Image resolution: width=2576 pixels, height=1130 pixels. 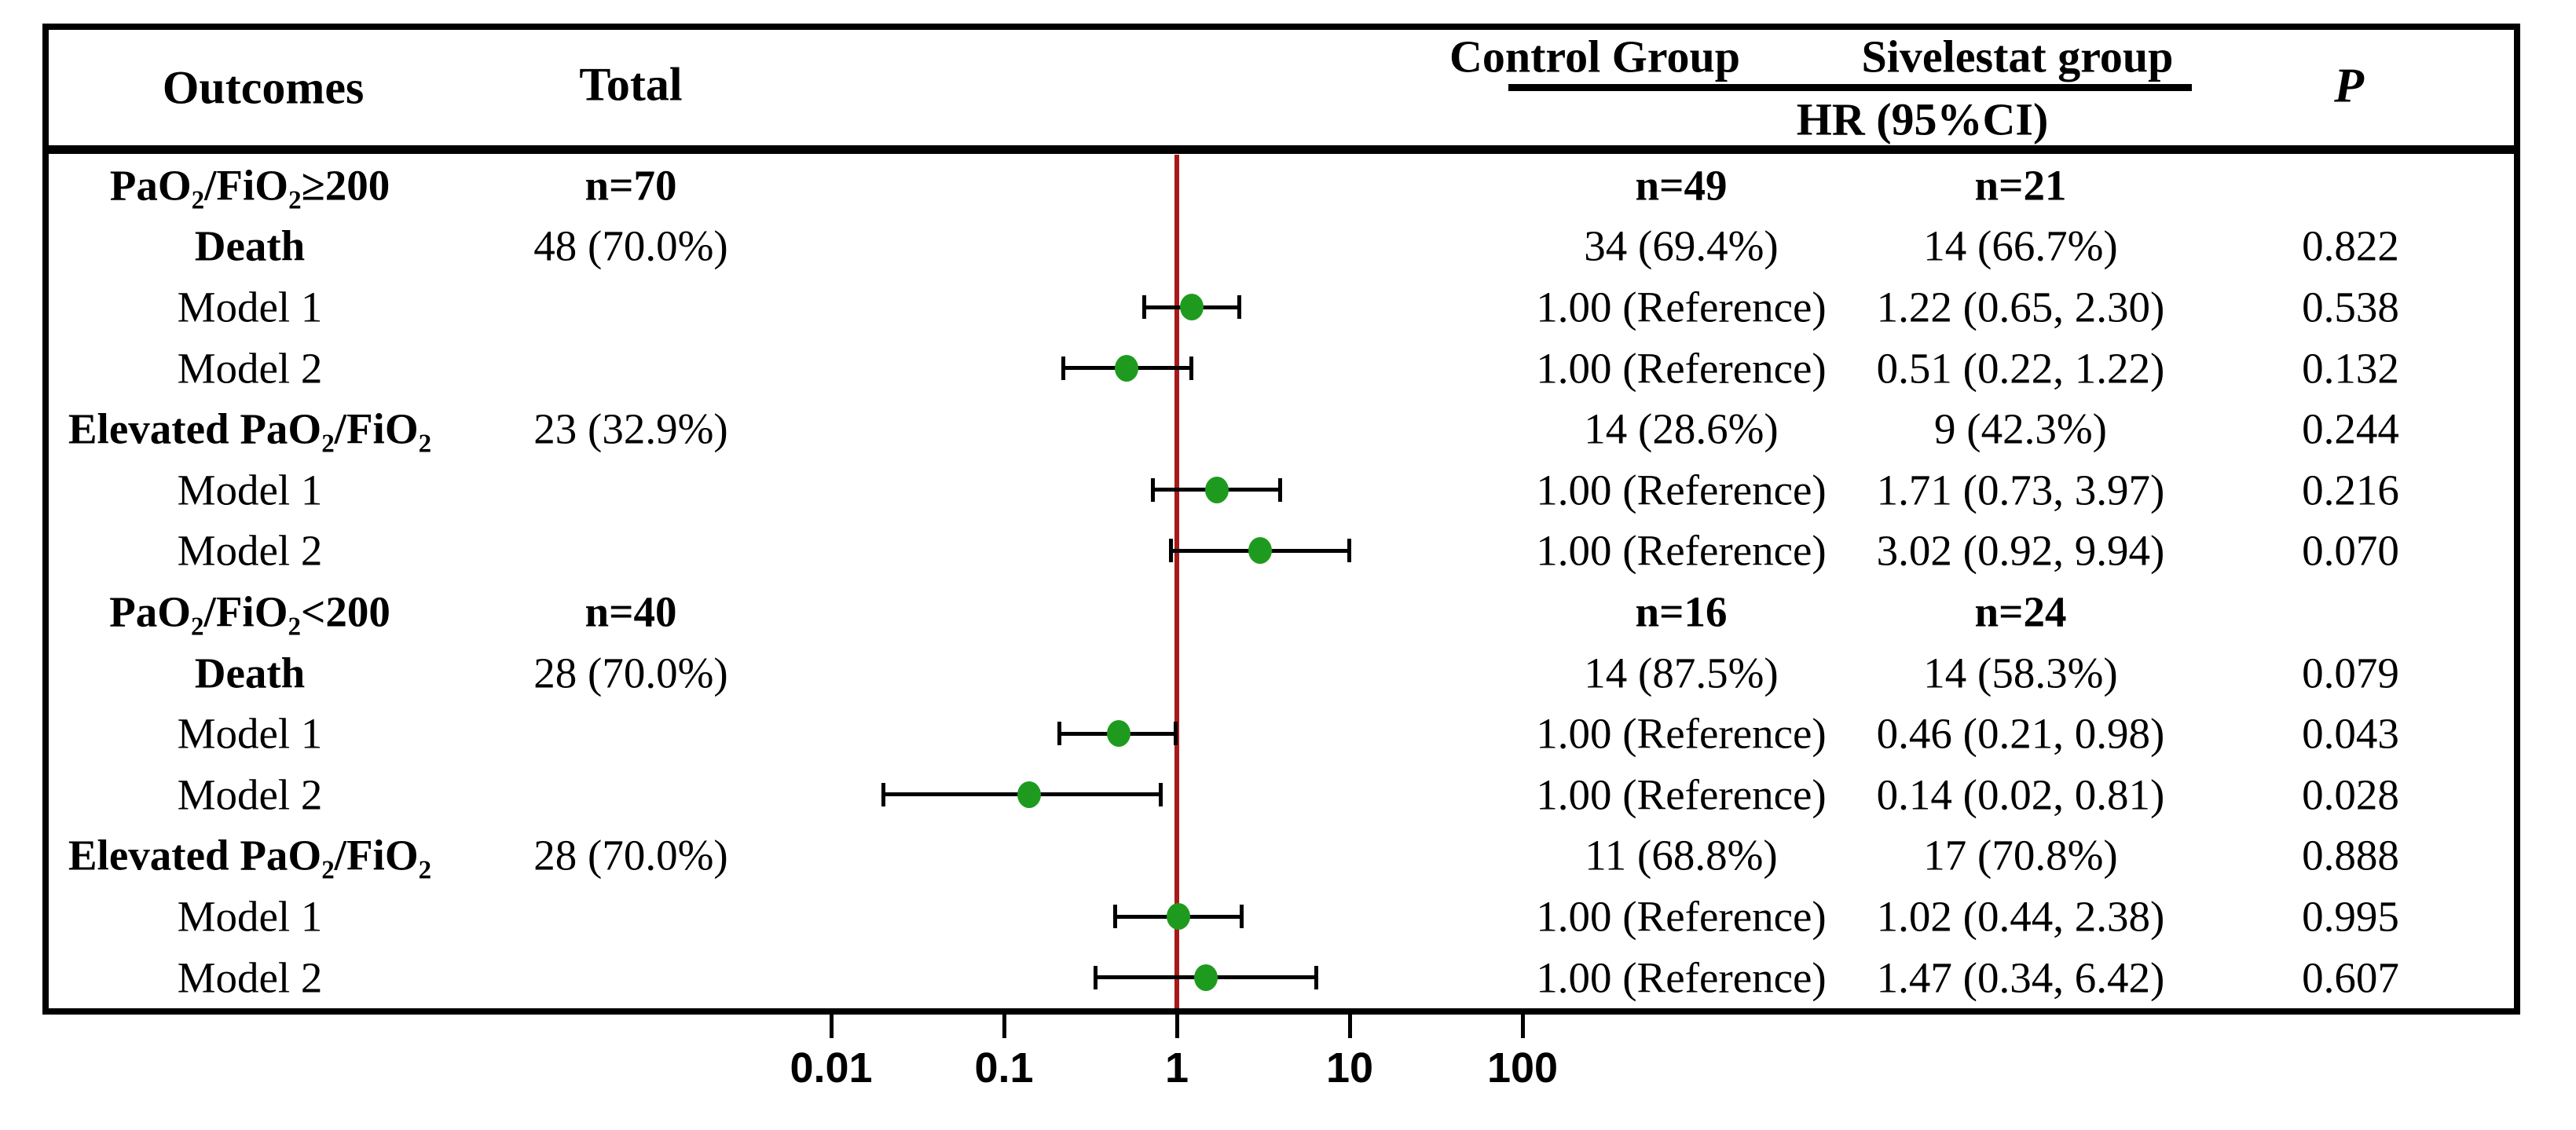 What do you see at coordinates (1176, 581) in the screenshot?
I see `reference-line` at bounding box center [1176, 581].